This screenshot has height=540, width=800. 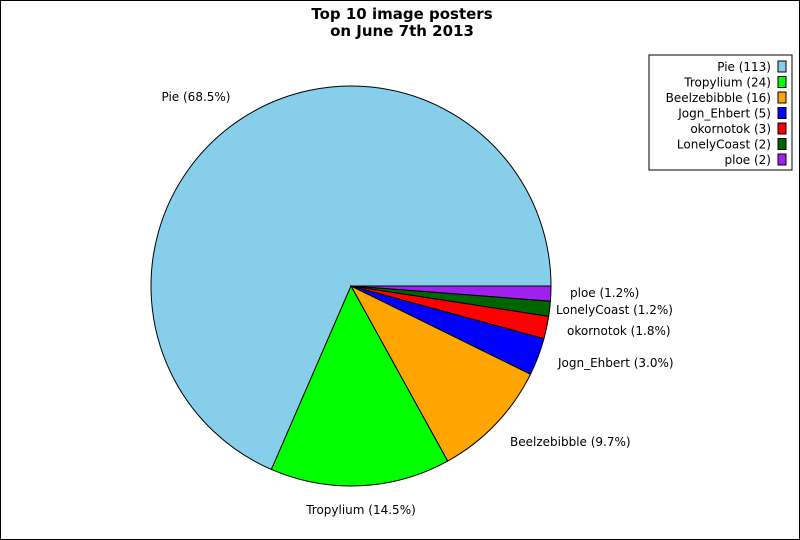 What do you see at coordinates (748, 160) in the screenshot?
I see `legend-entry-ploe: ploe (2)` at bounding box center [748, 160].